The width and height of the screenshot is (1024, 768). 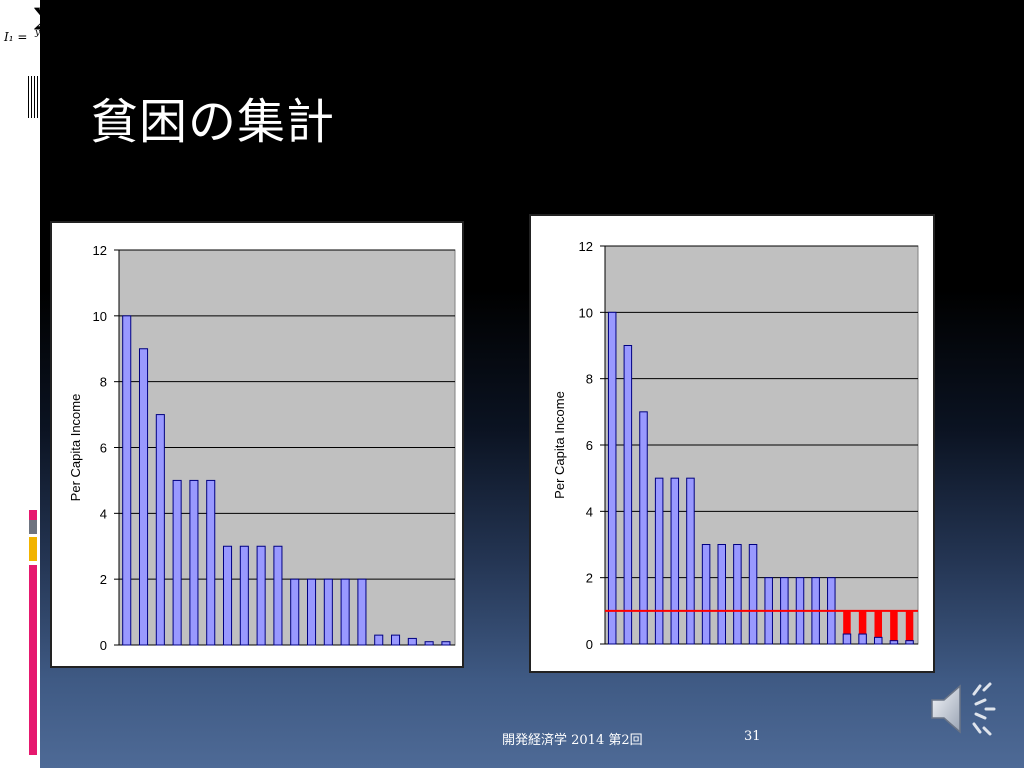 What do you see at coordinates (963, 711) in the screenshot?
I see `speaker-icon` at bounding box center [963, 711].